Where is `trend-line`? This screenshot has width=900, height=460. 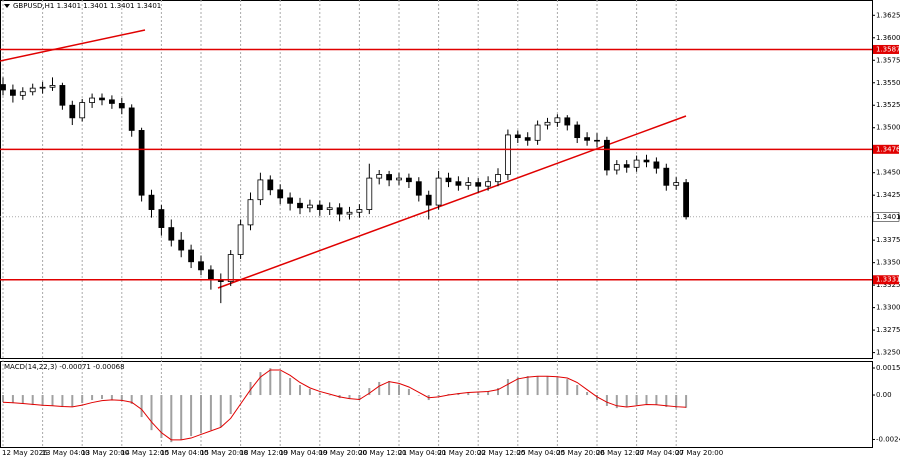
trend-line is located at coordinates (73, 45).